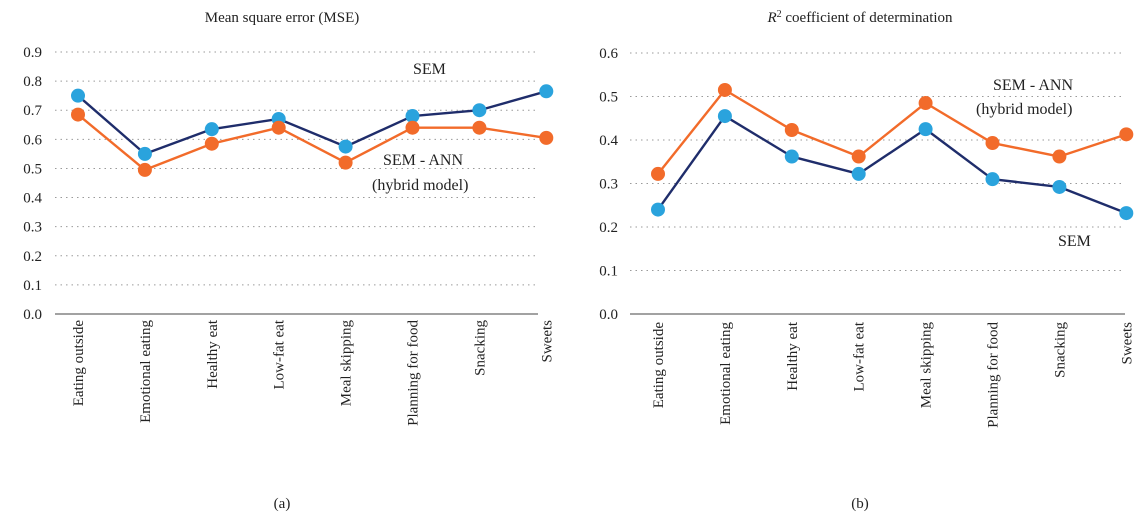 Image resolution: width=1146 pixels, height=519 pixels. Describe the element at coordinates (771, 18) in the screenshot. I see `title-r: R` at that location.